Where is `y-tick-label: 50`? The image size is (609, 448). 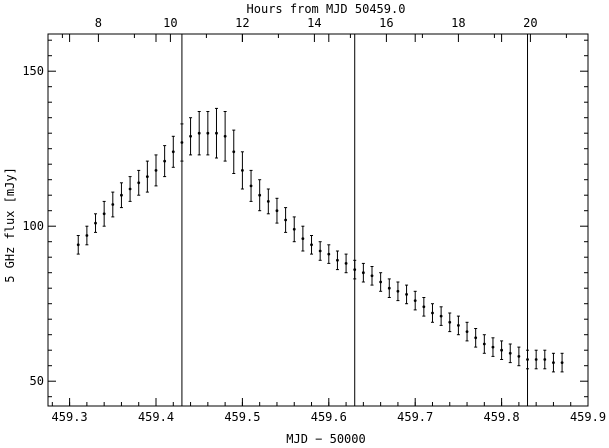 y-tick-label: 50 is located at coordinates (37, 381).